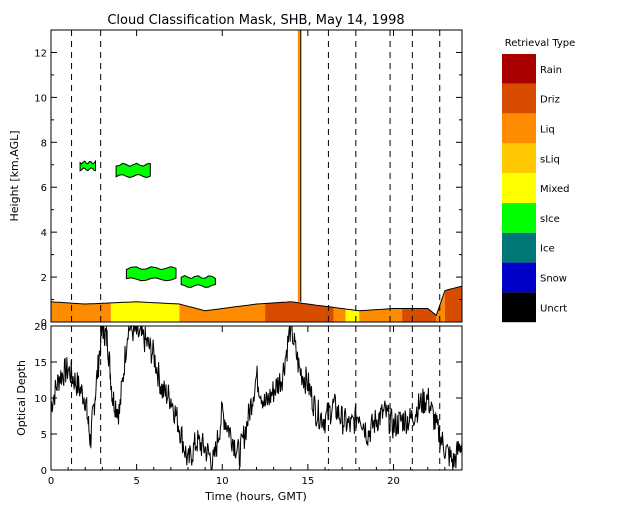 Image resolution: width=640 pixels, height=512 pixels. Describe the element at coordinates (44, 143) in the screenshot. I see `top-y-tick-label-4: 8` at that location.